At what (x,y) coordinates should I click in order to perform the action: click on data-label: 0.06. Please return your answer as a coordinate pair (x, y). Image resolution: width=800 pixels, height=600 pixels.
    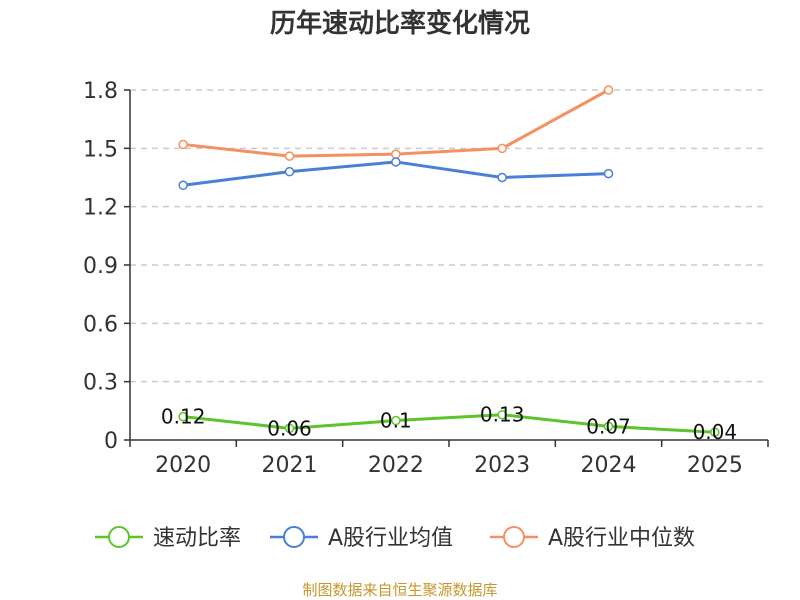
    Looking at the image, I should click on (289, 428).